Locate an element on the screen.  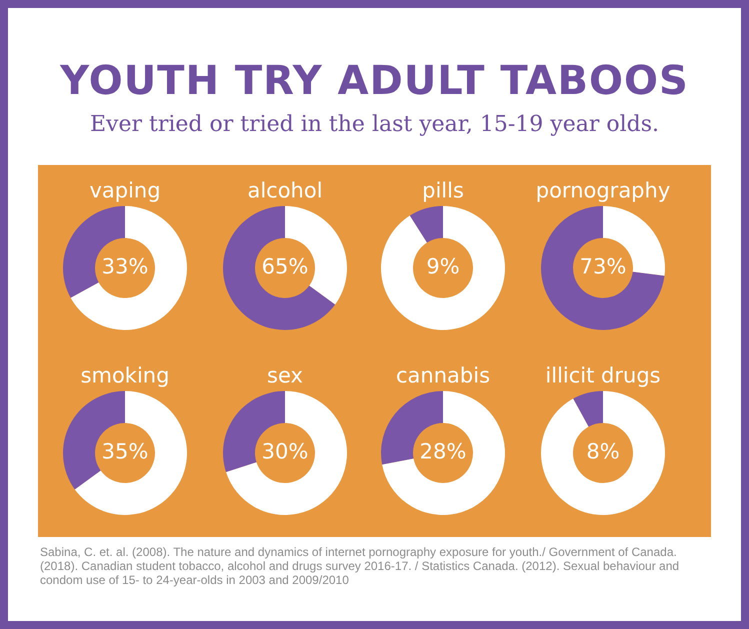
text: 9% is located at coordinates (443, 266).